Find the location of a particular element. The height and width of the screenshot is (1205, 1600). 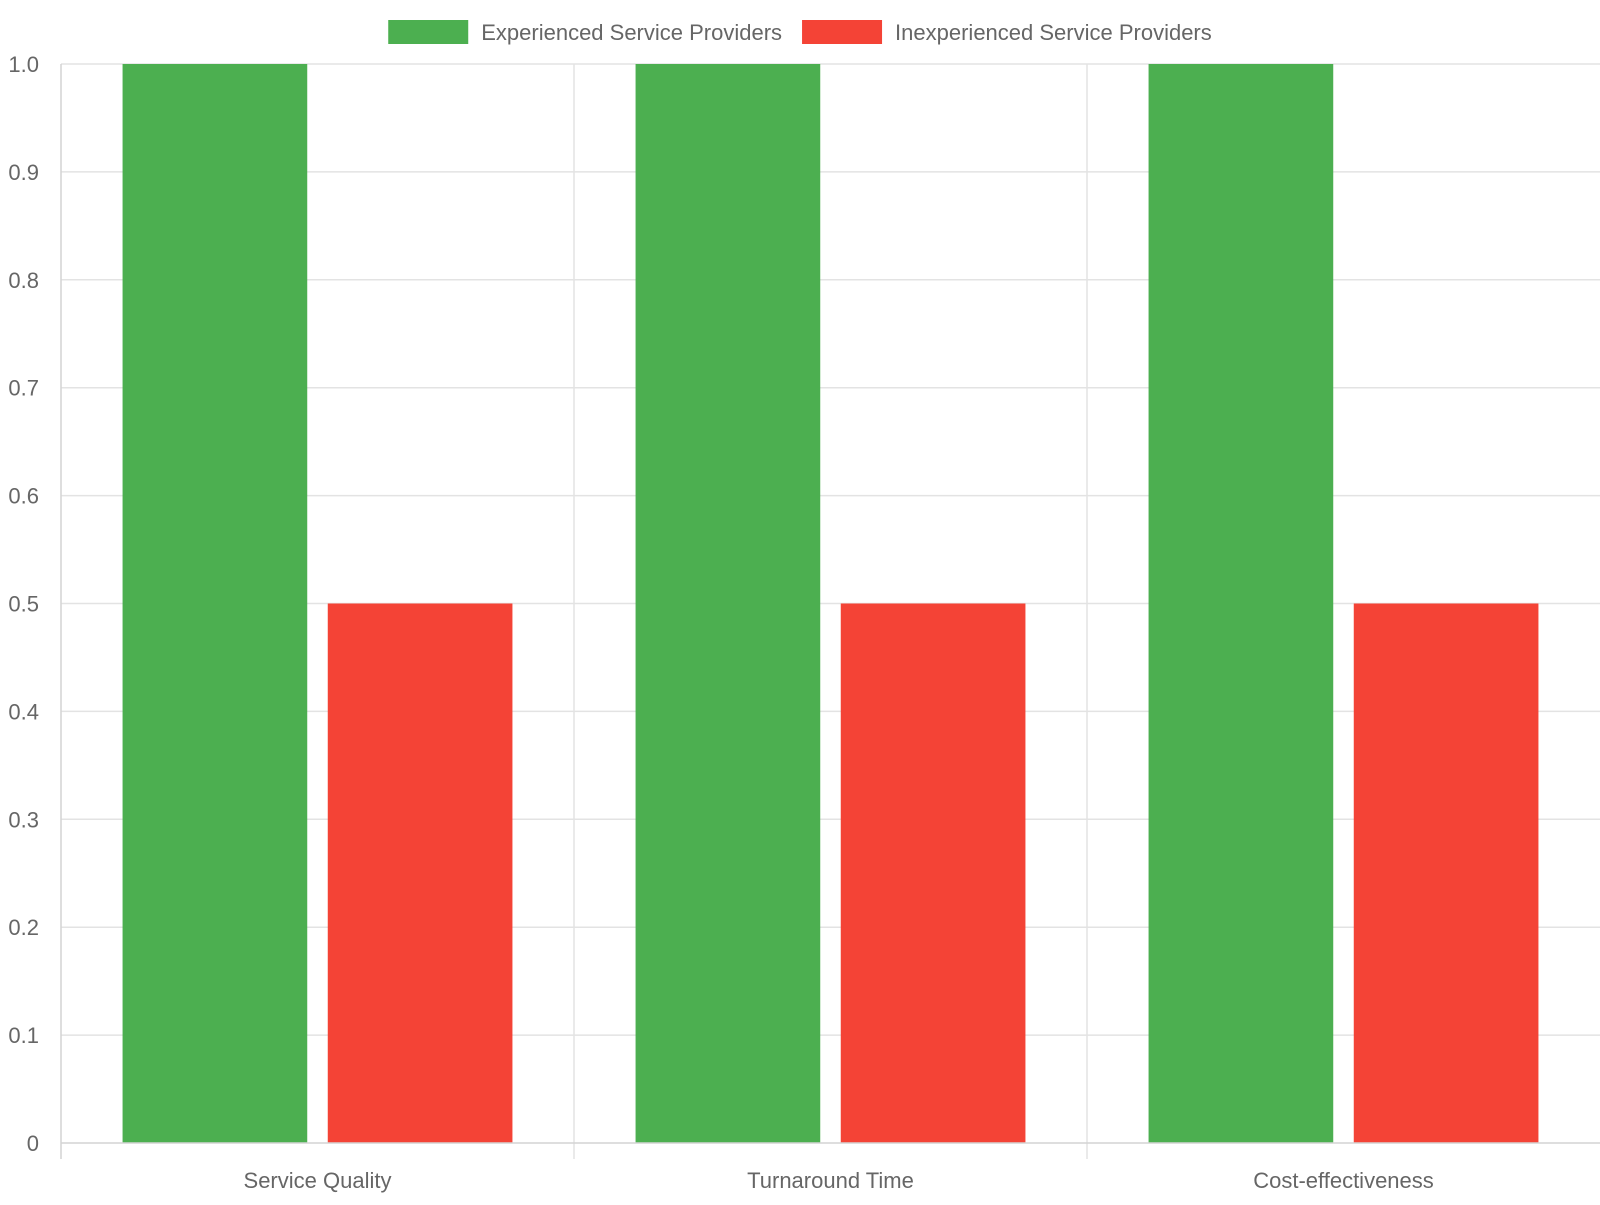

x-tick-label: Turnaround Time is located at coordinates (830, 1180).